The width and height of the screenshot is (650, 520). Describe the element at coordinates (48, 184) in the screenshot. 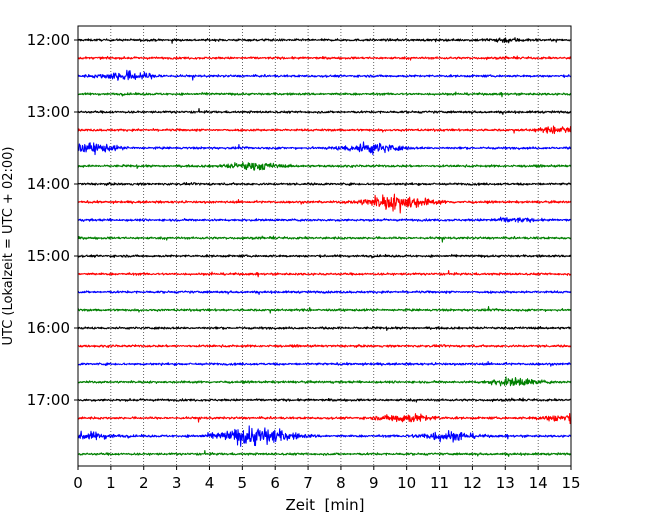

I see `y-tick-label: 14:00` at that location.